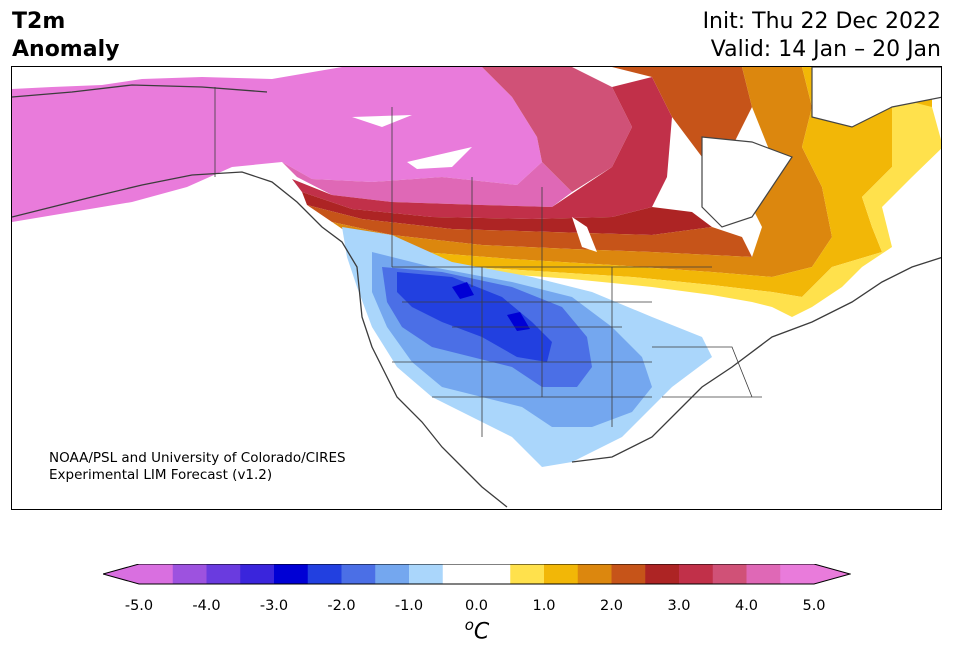 This screenshot has width=953, height=656. What do you see at coordinates (277, 144) in the screenshot?
I see `anomaly-region-magenta` at bounding box center [277, 144].